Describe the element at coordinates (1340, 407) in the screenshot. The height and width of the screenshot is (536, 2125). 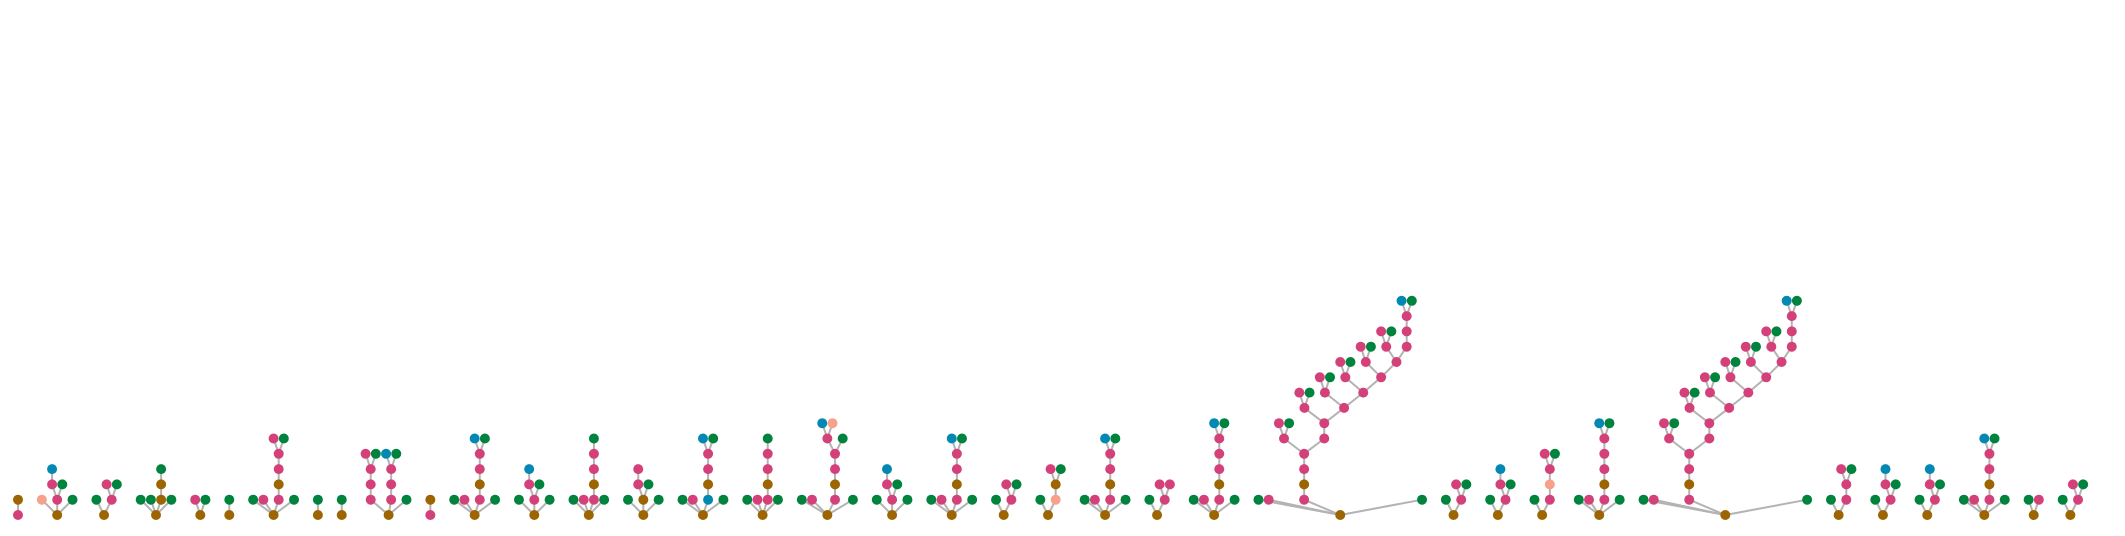
I see `glycan-tree-t26` at that location.